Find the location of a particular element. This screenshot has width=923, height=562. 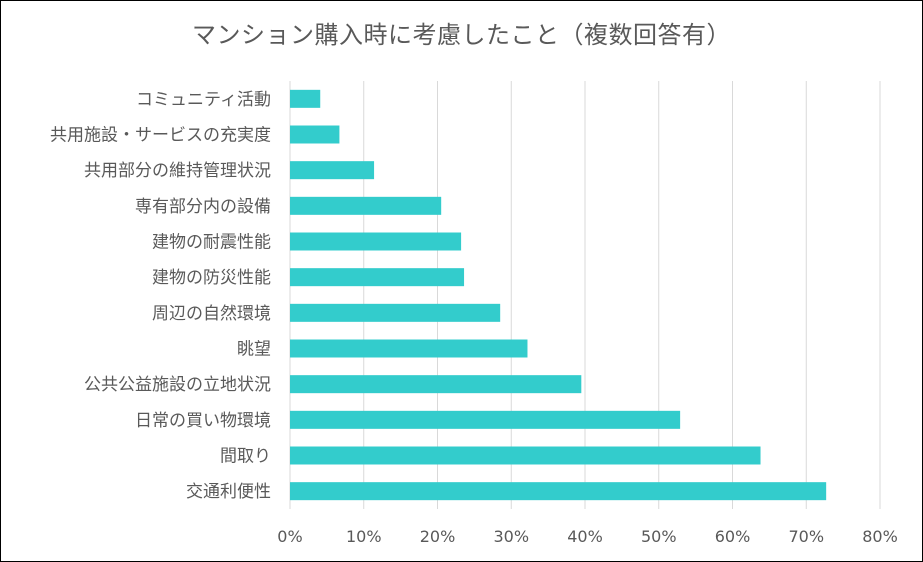

x-tick-label: 50% is located at coordinates (659, 536).